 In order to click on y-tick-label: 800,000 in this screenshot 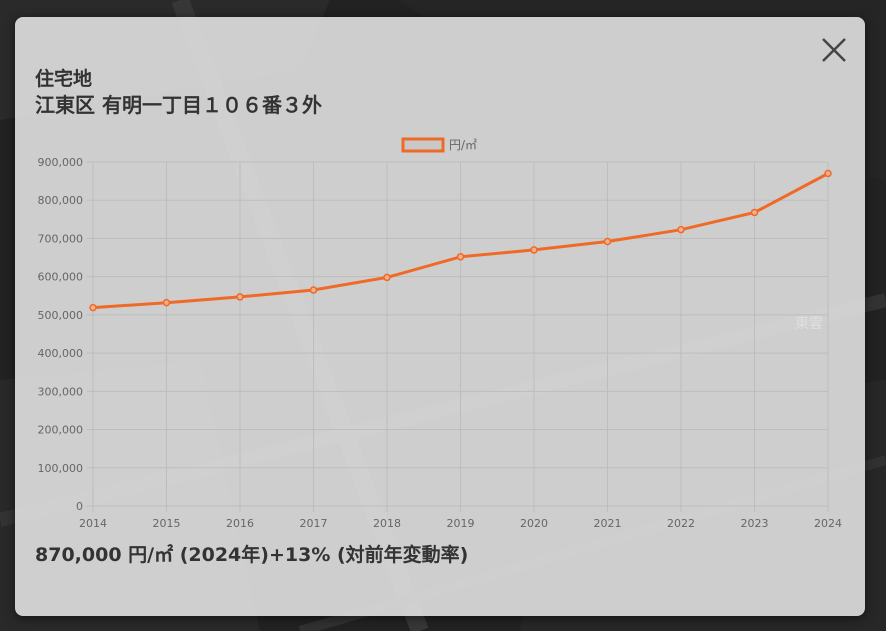, I will do `click(61, 200)`.